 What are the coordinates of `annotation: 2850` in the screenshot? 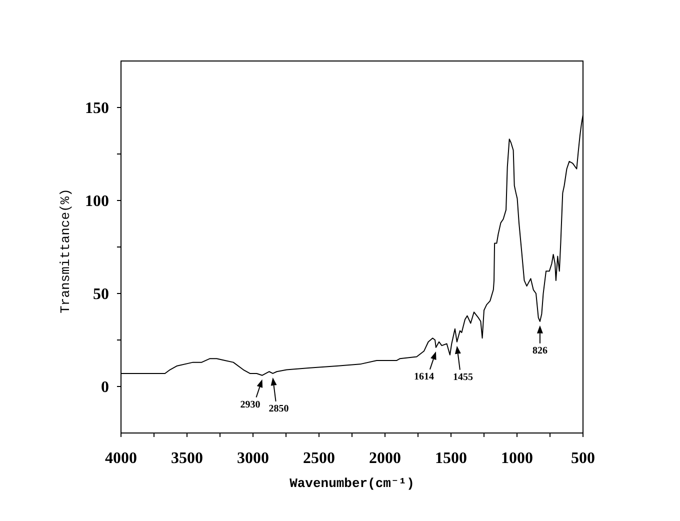 It's located at (278, 408).